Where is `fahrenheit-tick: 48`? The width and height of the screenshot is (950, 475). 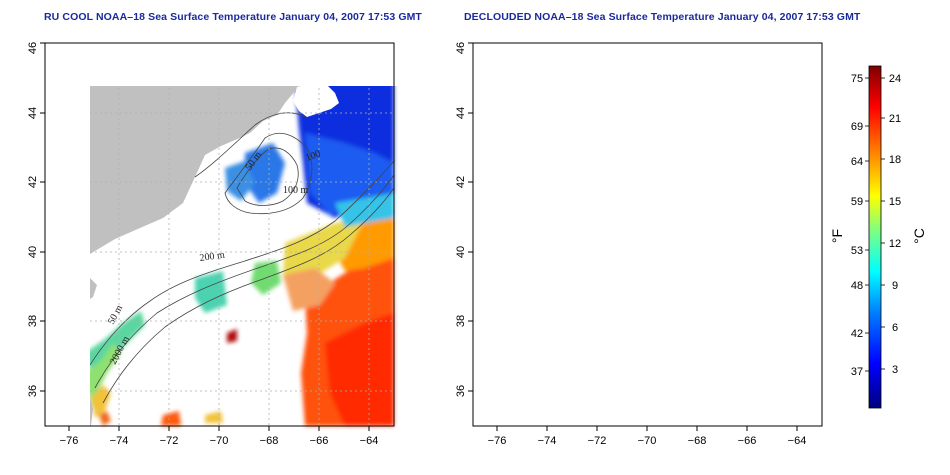
fahrenheit-tick: 48 is located at coordinates (857, 286).